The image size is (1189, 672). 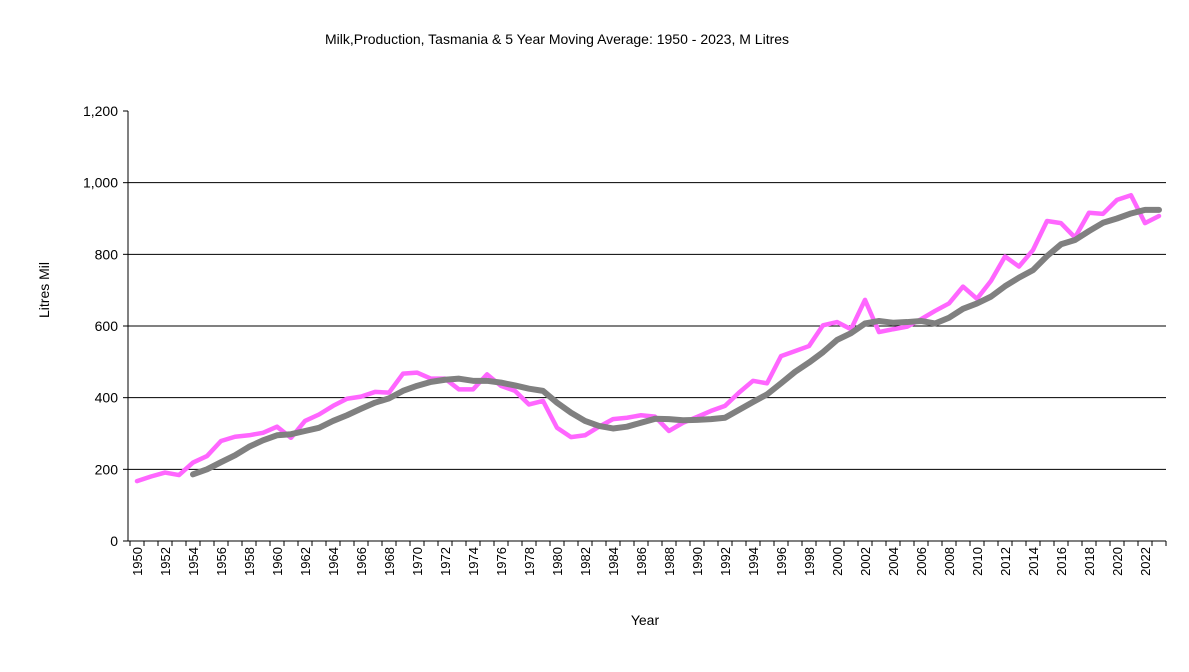 I want to click on x-tick-label: 2002, so click(x=865, y=561).